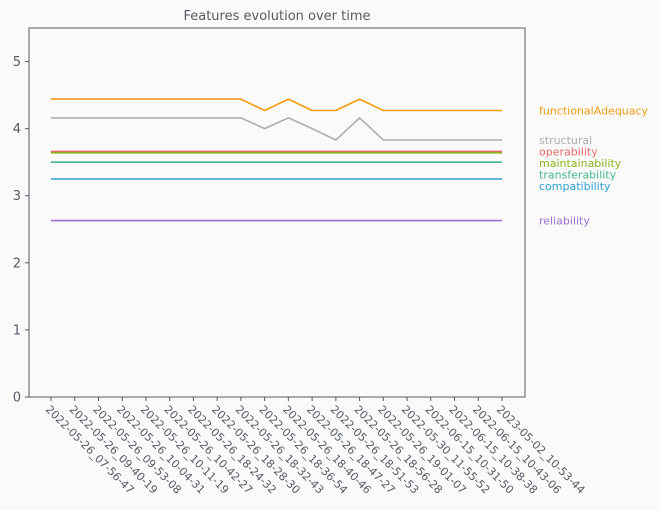 The image size is (660, 510). Describe the element at coordinates (17, 263) in the screenshot. I see `y-tick-label: 2` at that location.